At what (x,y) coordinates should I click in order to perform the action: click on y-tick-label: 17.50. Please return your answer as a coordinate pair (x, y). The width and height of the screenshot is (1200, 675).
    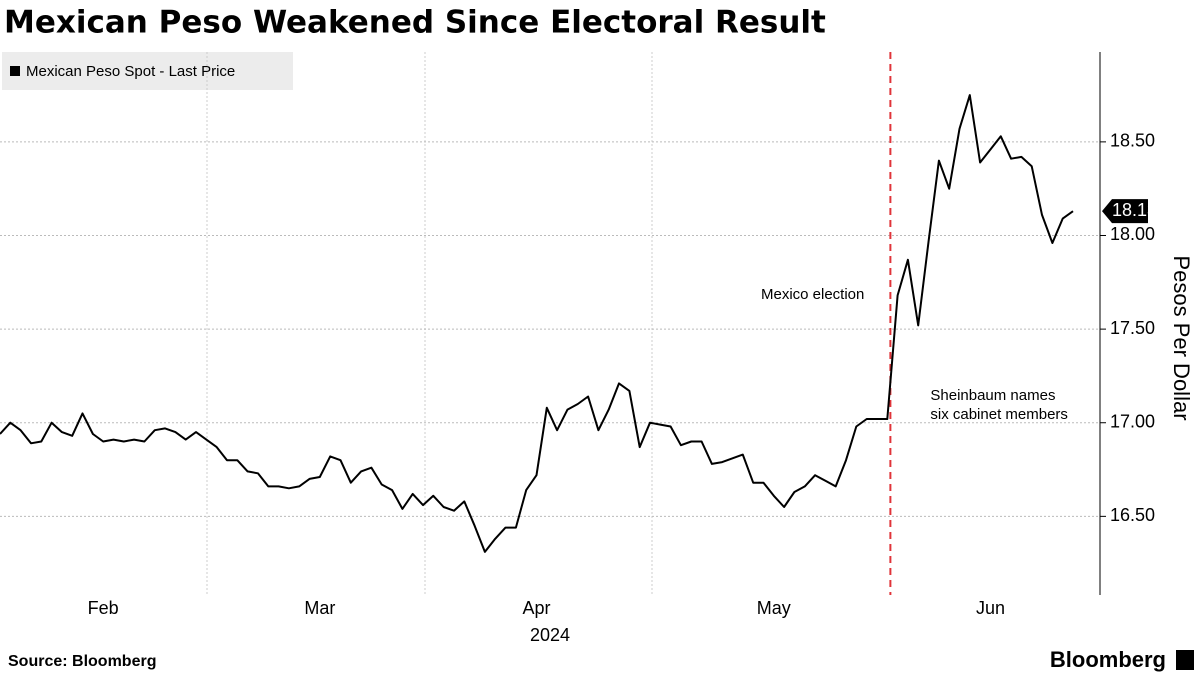
    Looking at the image, I should click on (1132, 328).